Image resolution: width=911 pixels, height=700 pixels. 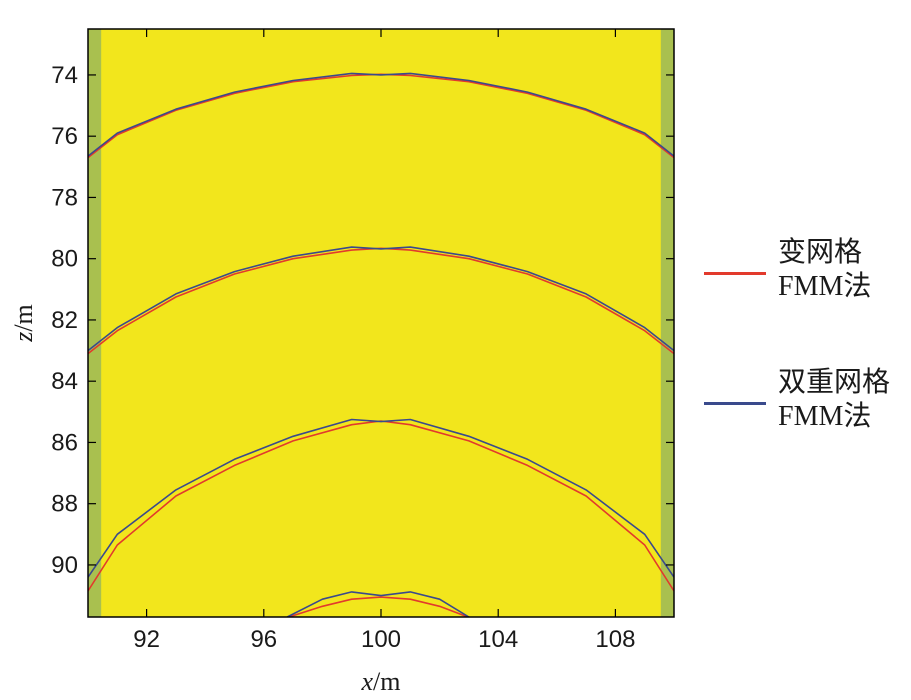 I want to click on x-tick-label: 96, so click(x=263, y=639).